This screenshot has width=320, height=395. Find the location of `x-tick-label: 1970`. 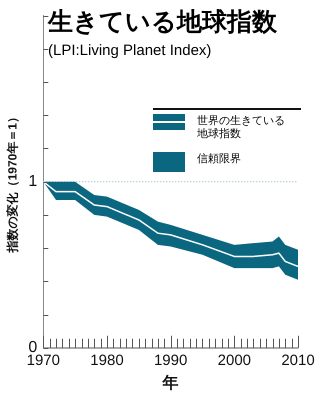

x-tick-label: 1970 is located at coordinates (43, 360).